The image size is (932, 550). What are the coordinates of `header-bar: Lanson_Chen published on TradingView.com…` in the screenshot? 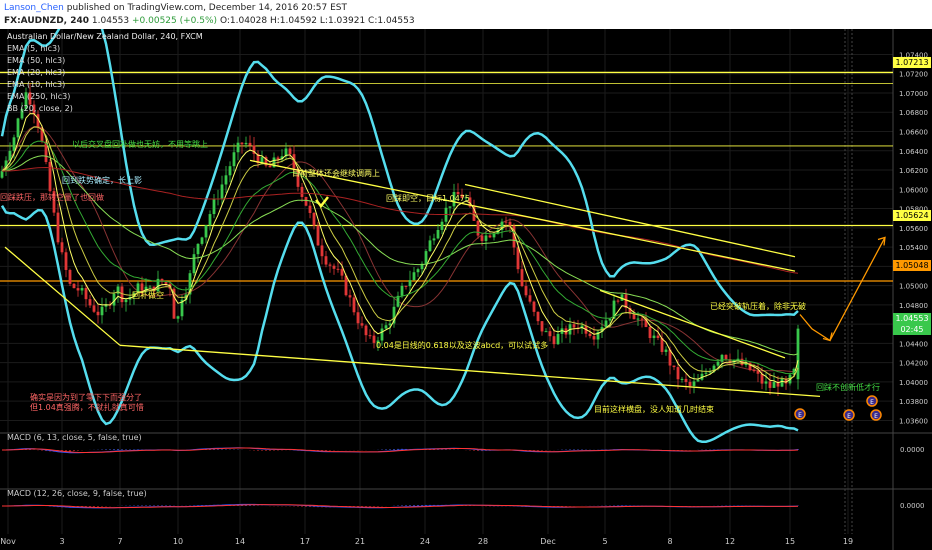 It's located at (466, 14).